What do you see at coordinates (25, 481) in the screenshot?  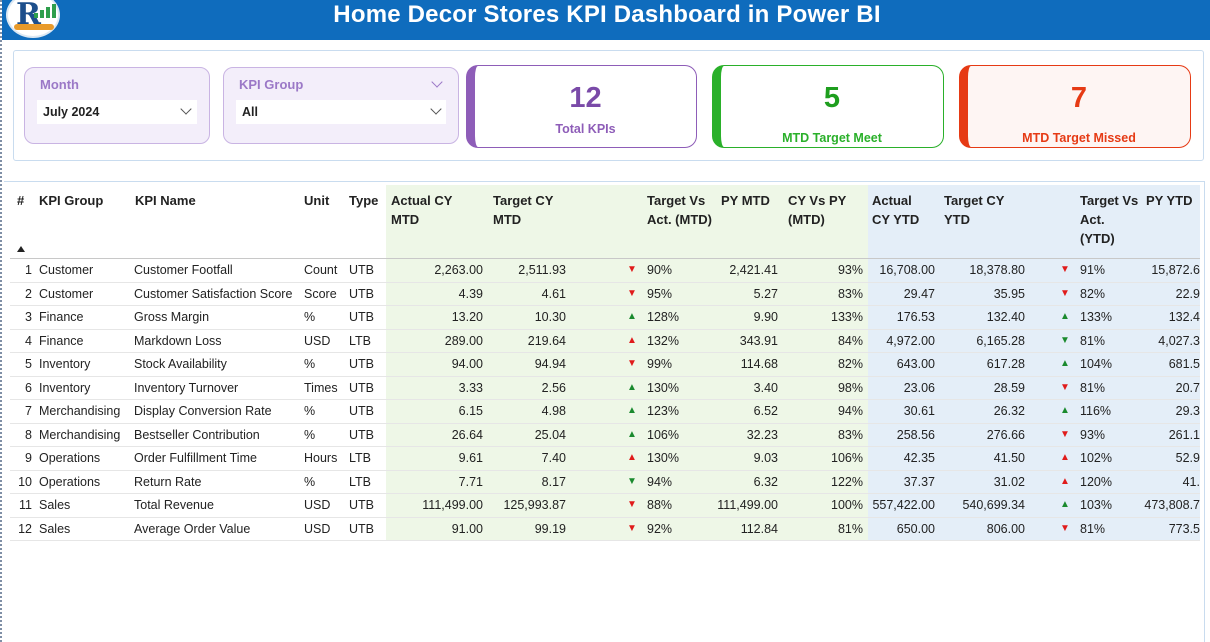 I see `row-number: 10` at bounding box center [25, 481].